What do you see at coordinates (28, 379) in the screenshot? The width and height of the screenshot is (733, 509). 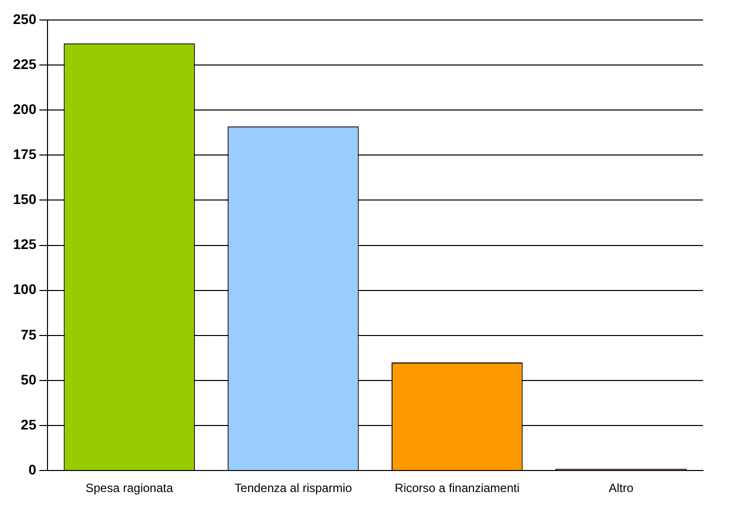 I see `y-tick-label: 50` at bounding box center [28, 379].